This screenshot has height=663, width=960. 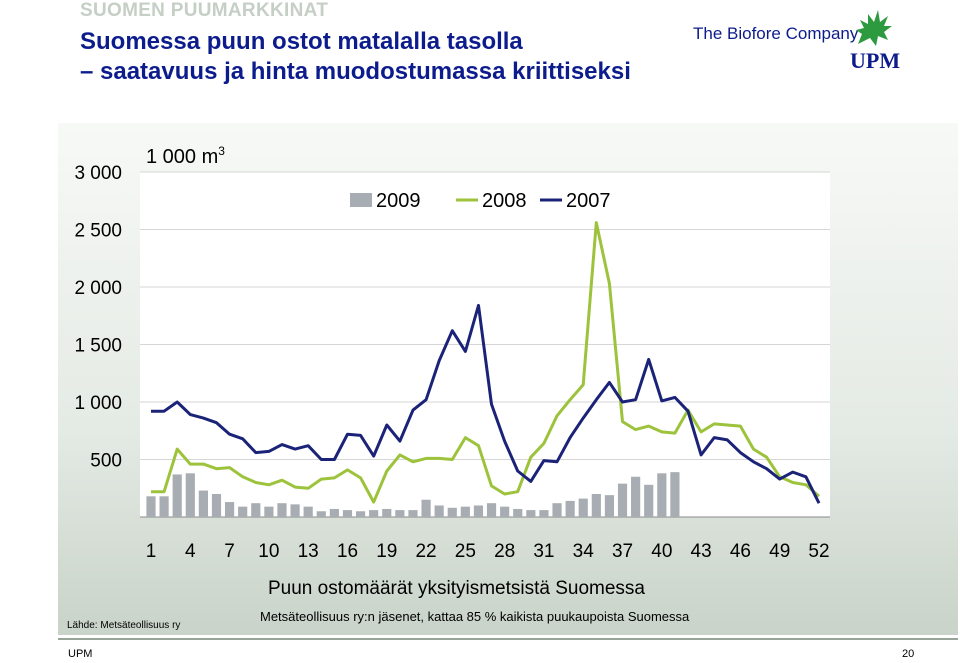 I want to click on x-tick-label: 1, so click(x=151, y=551).